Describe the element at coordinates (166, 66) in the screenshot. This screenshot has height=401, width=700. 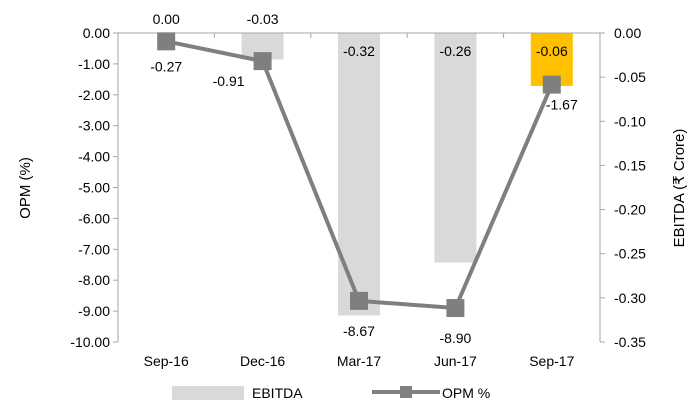
I see `opm-data-label: -0.27` at that location.